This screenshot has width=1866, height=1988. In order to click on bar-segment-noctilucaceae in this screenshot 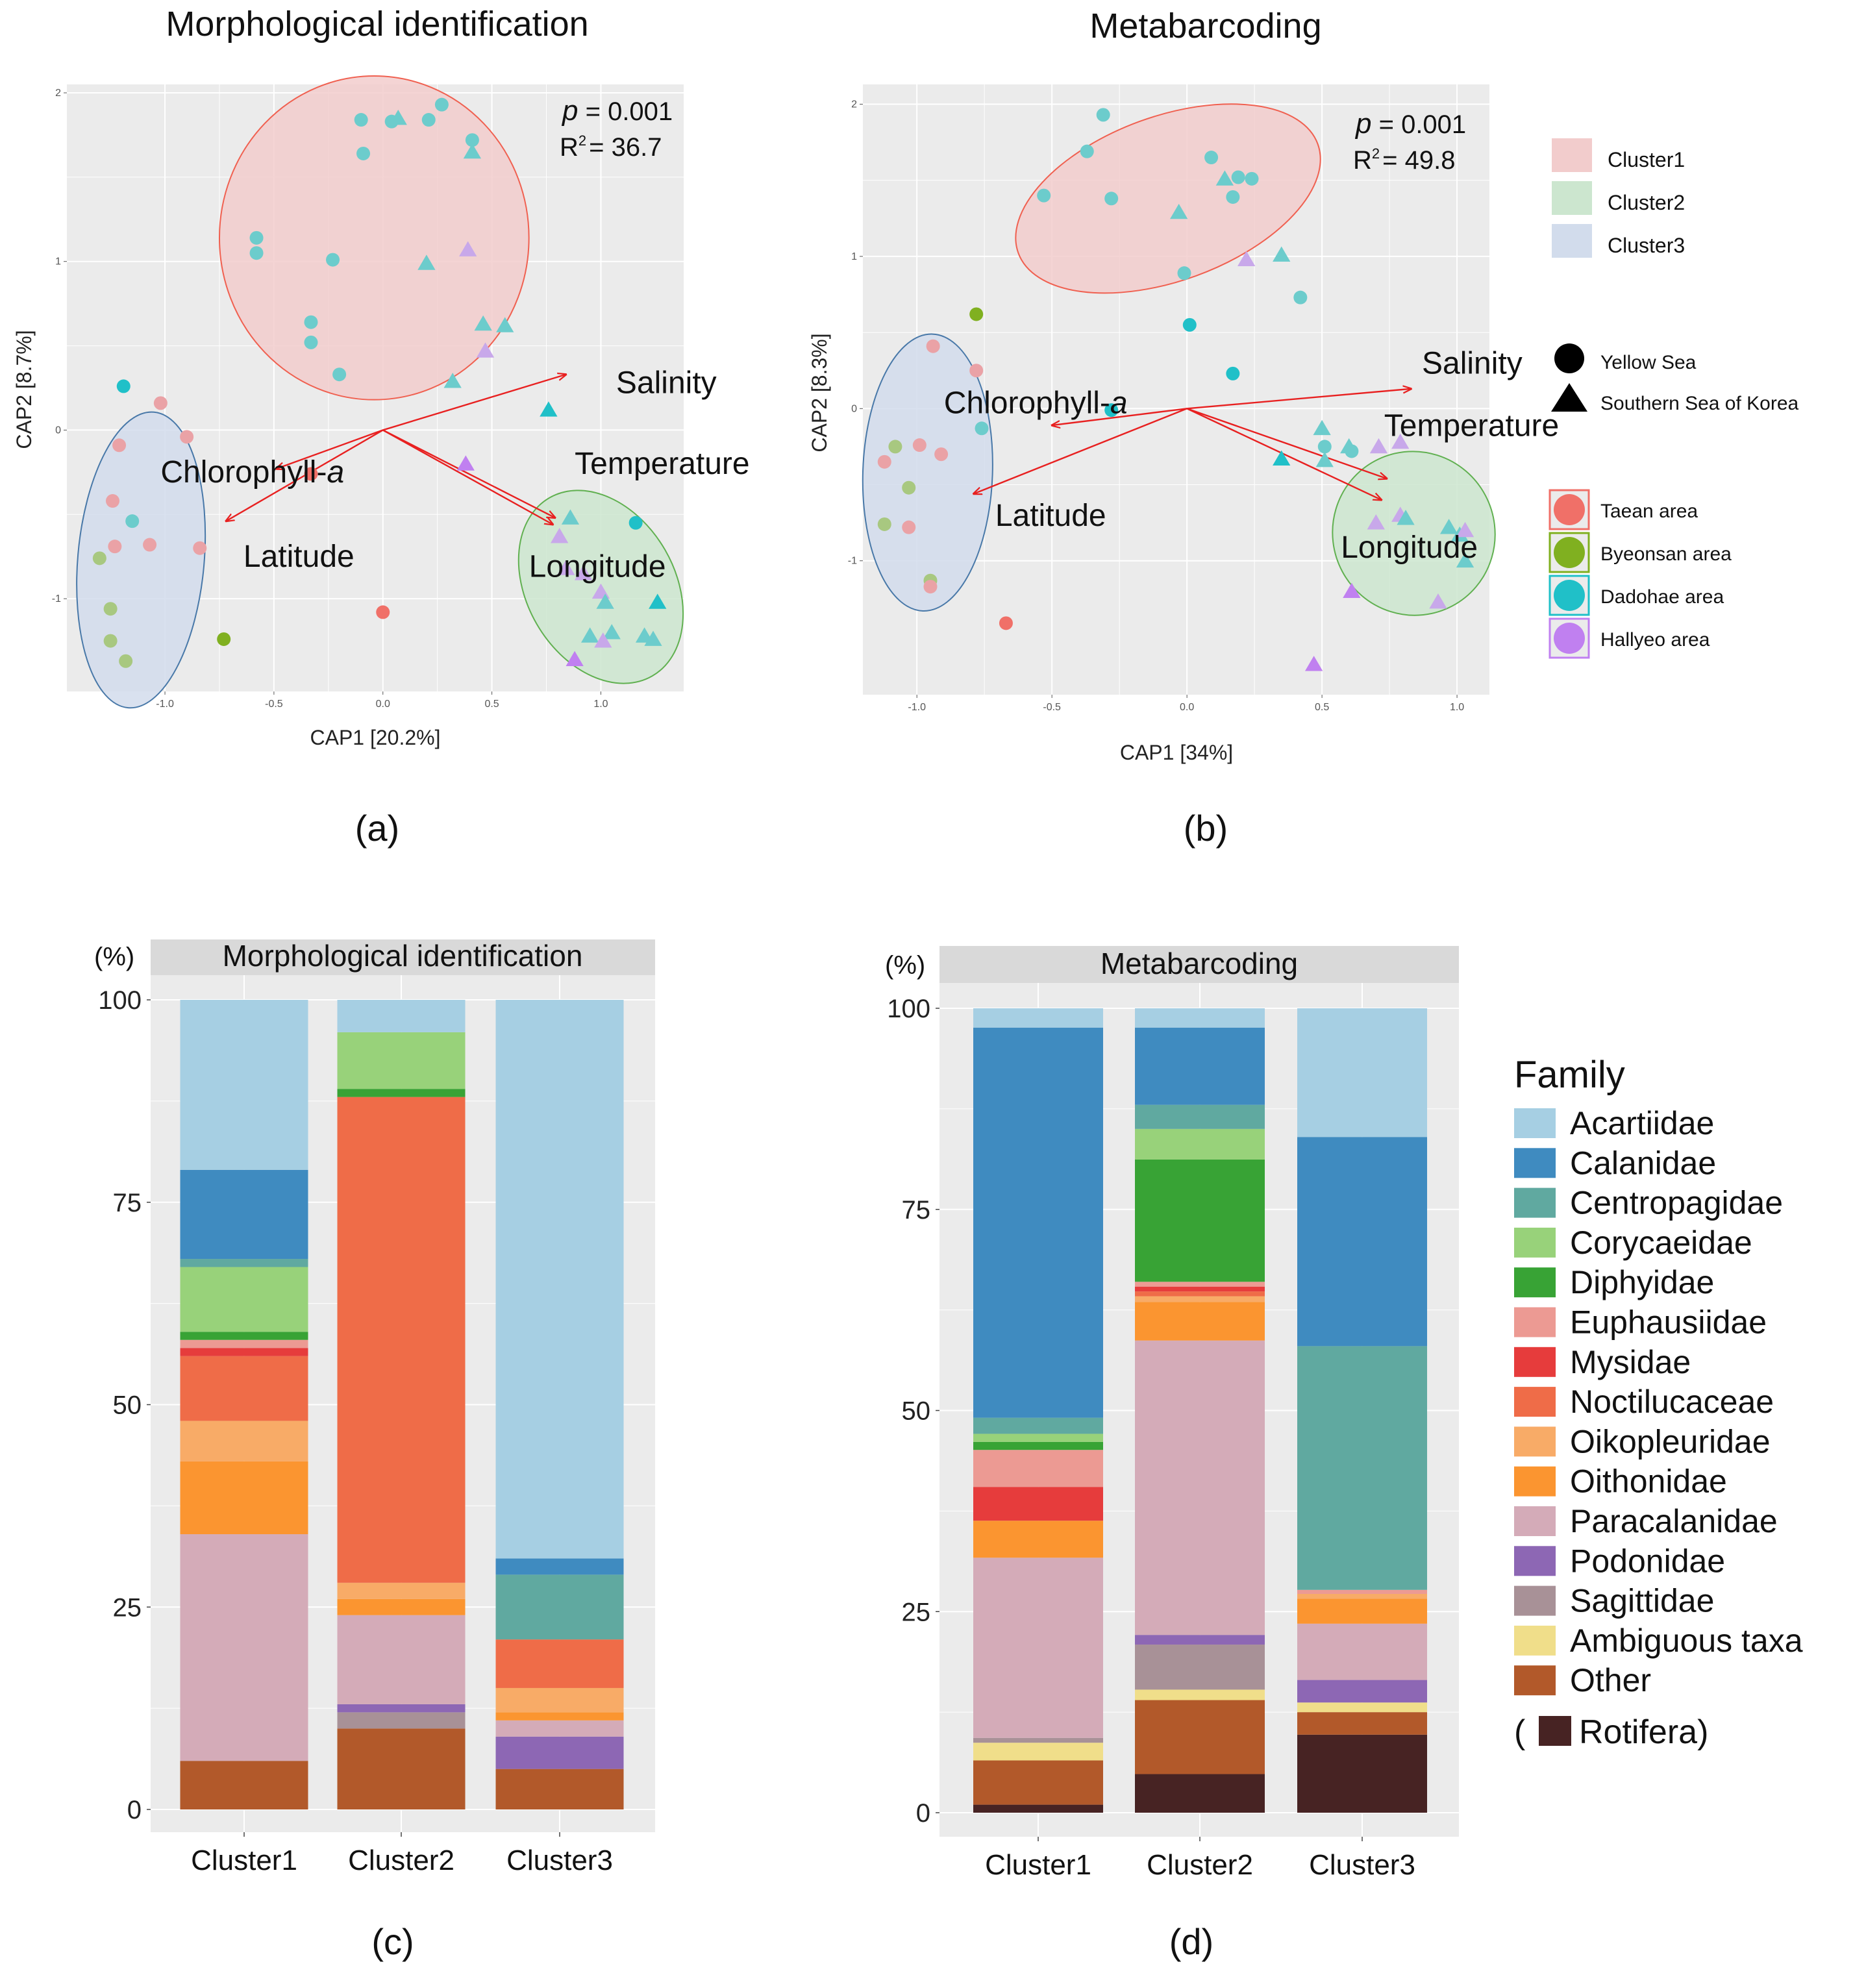, I will do `click(559, 1664)`.